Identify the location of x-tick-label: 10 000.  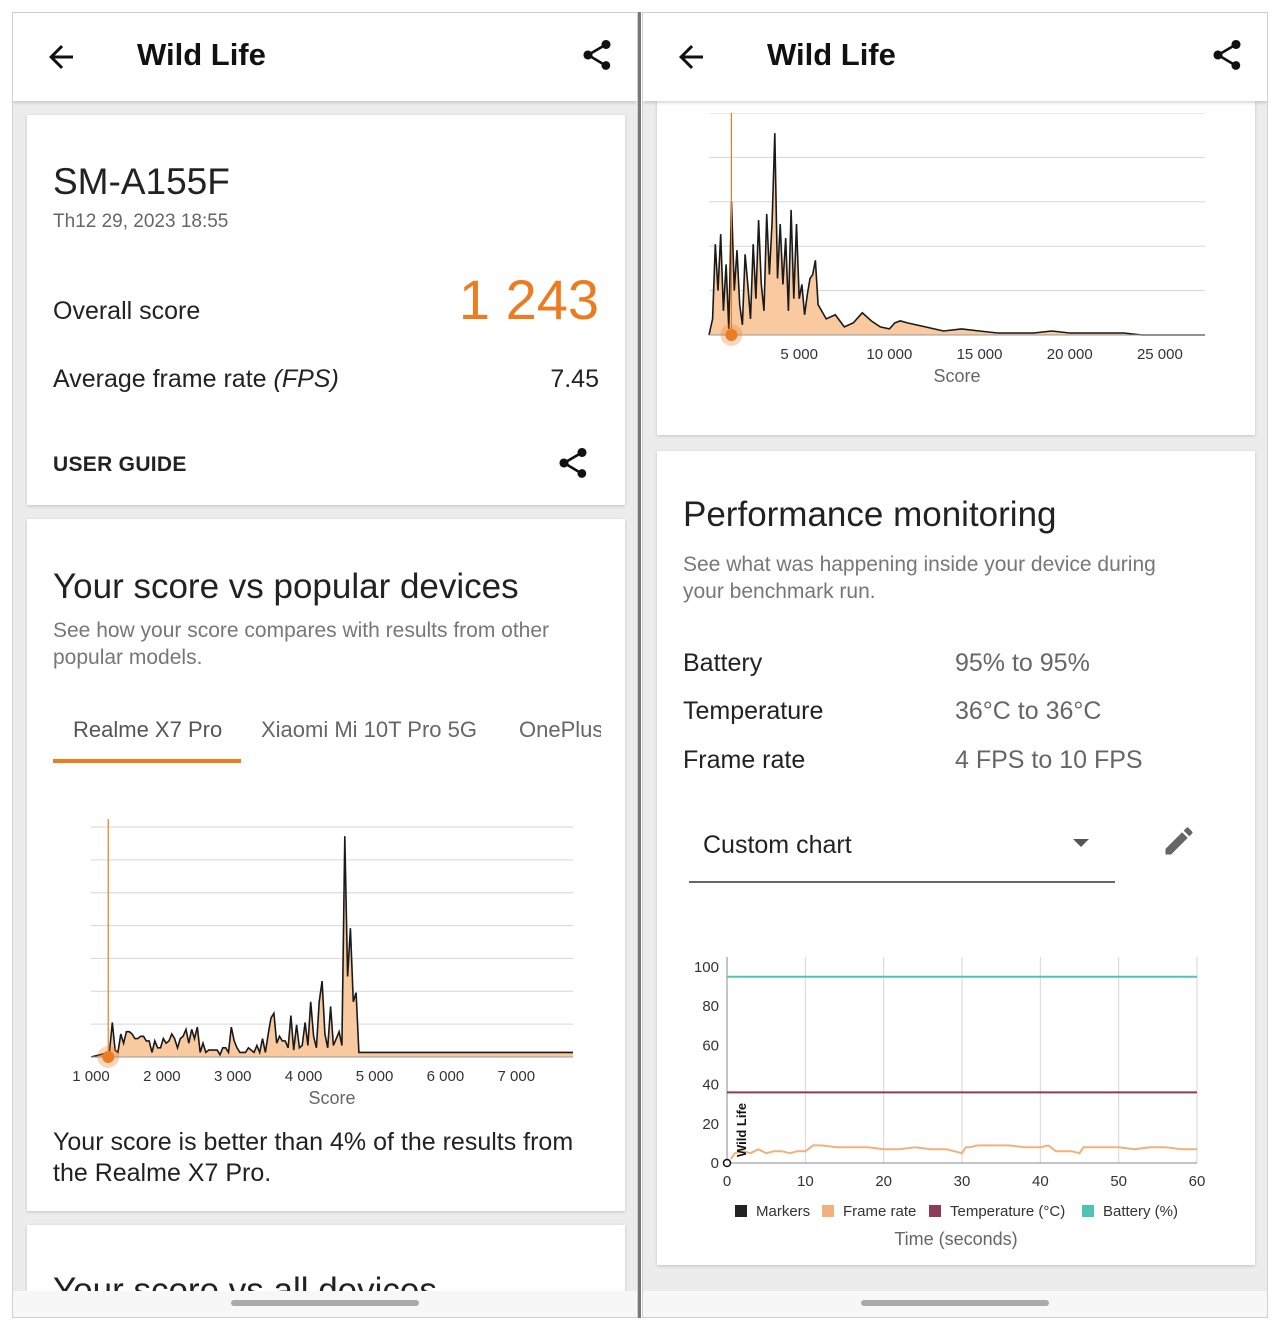
(889, 354).